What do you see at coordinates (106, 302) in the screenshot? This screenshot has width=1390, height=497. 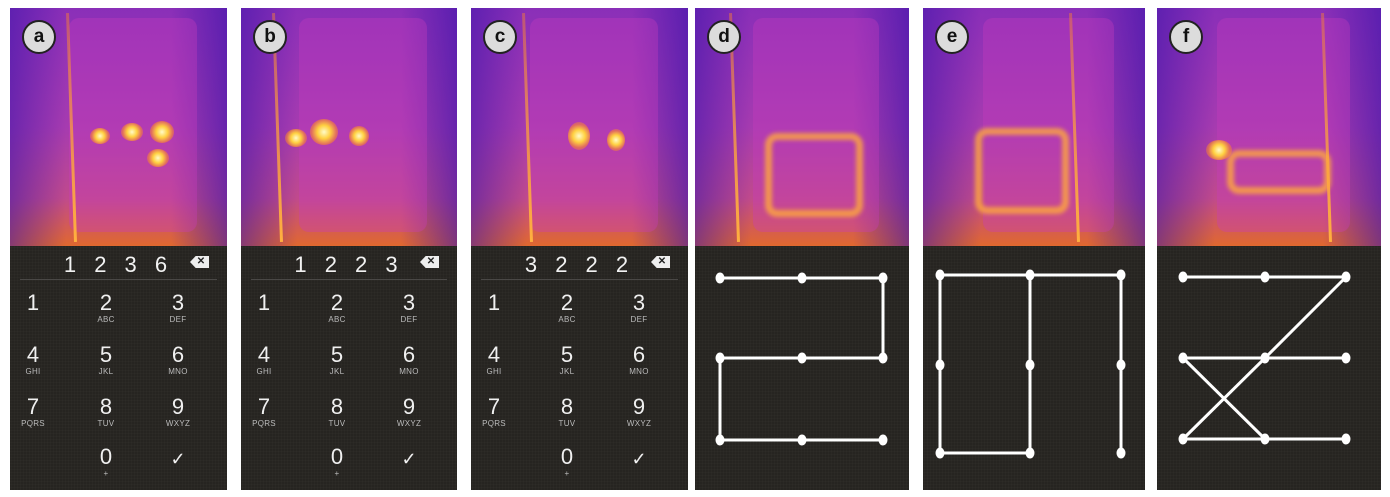 I see `key-digit: 2` at bounding box center [106, 302].